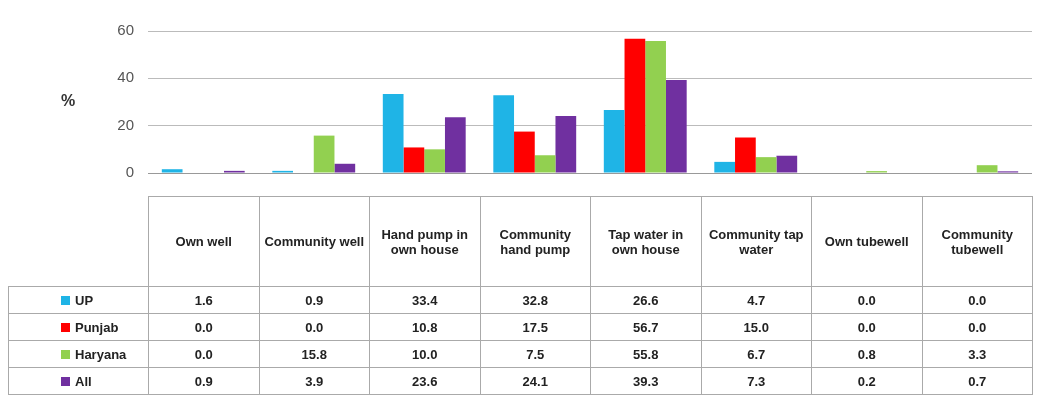 This screenshot has width=1040, height=411. Describe the element at coordinates (424, 327) in the screenshot. I see `data-label: 10.8` at that location.